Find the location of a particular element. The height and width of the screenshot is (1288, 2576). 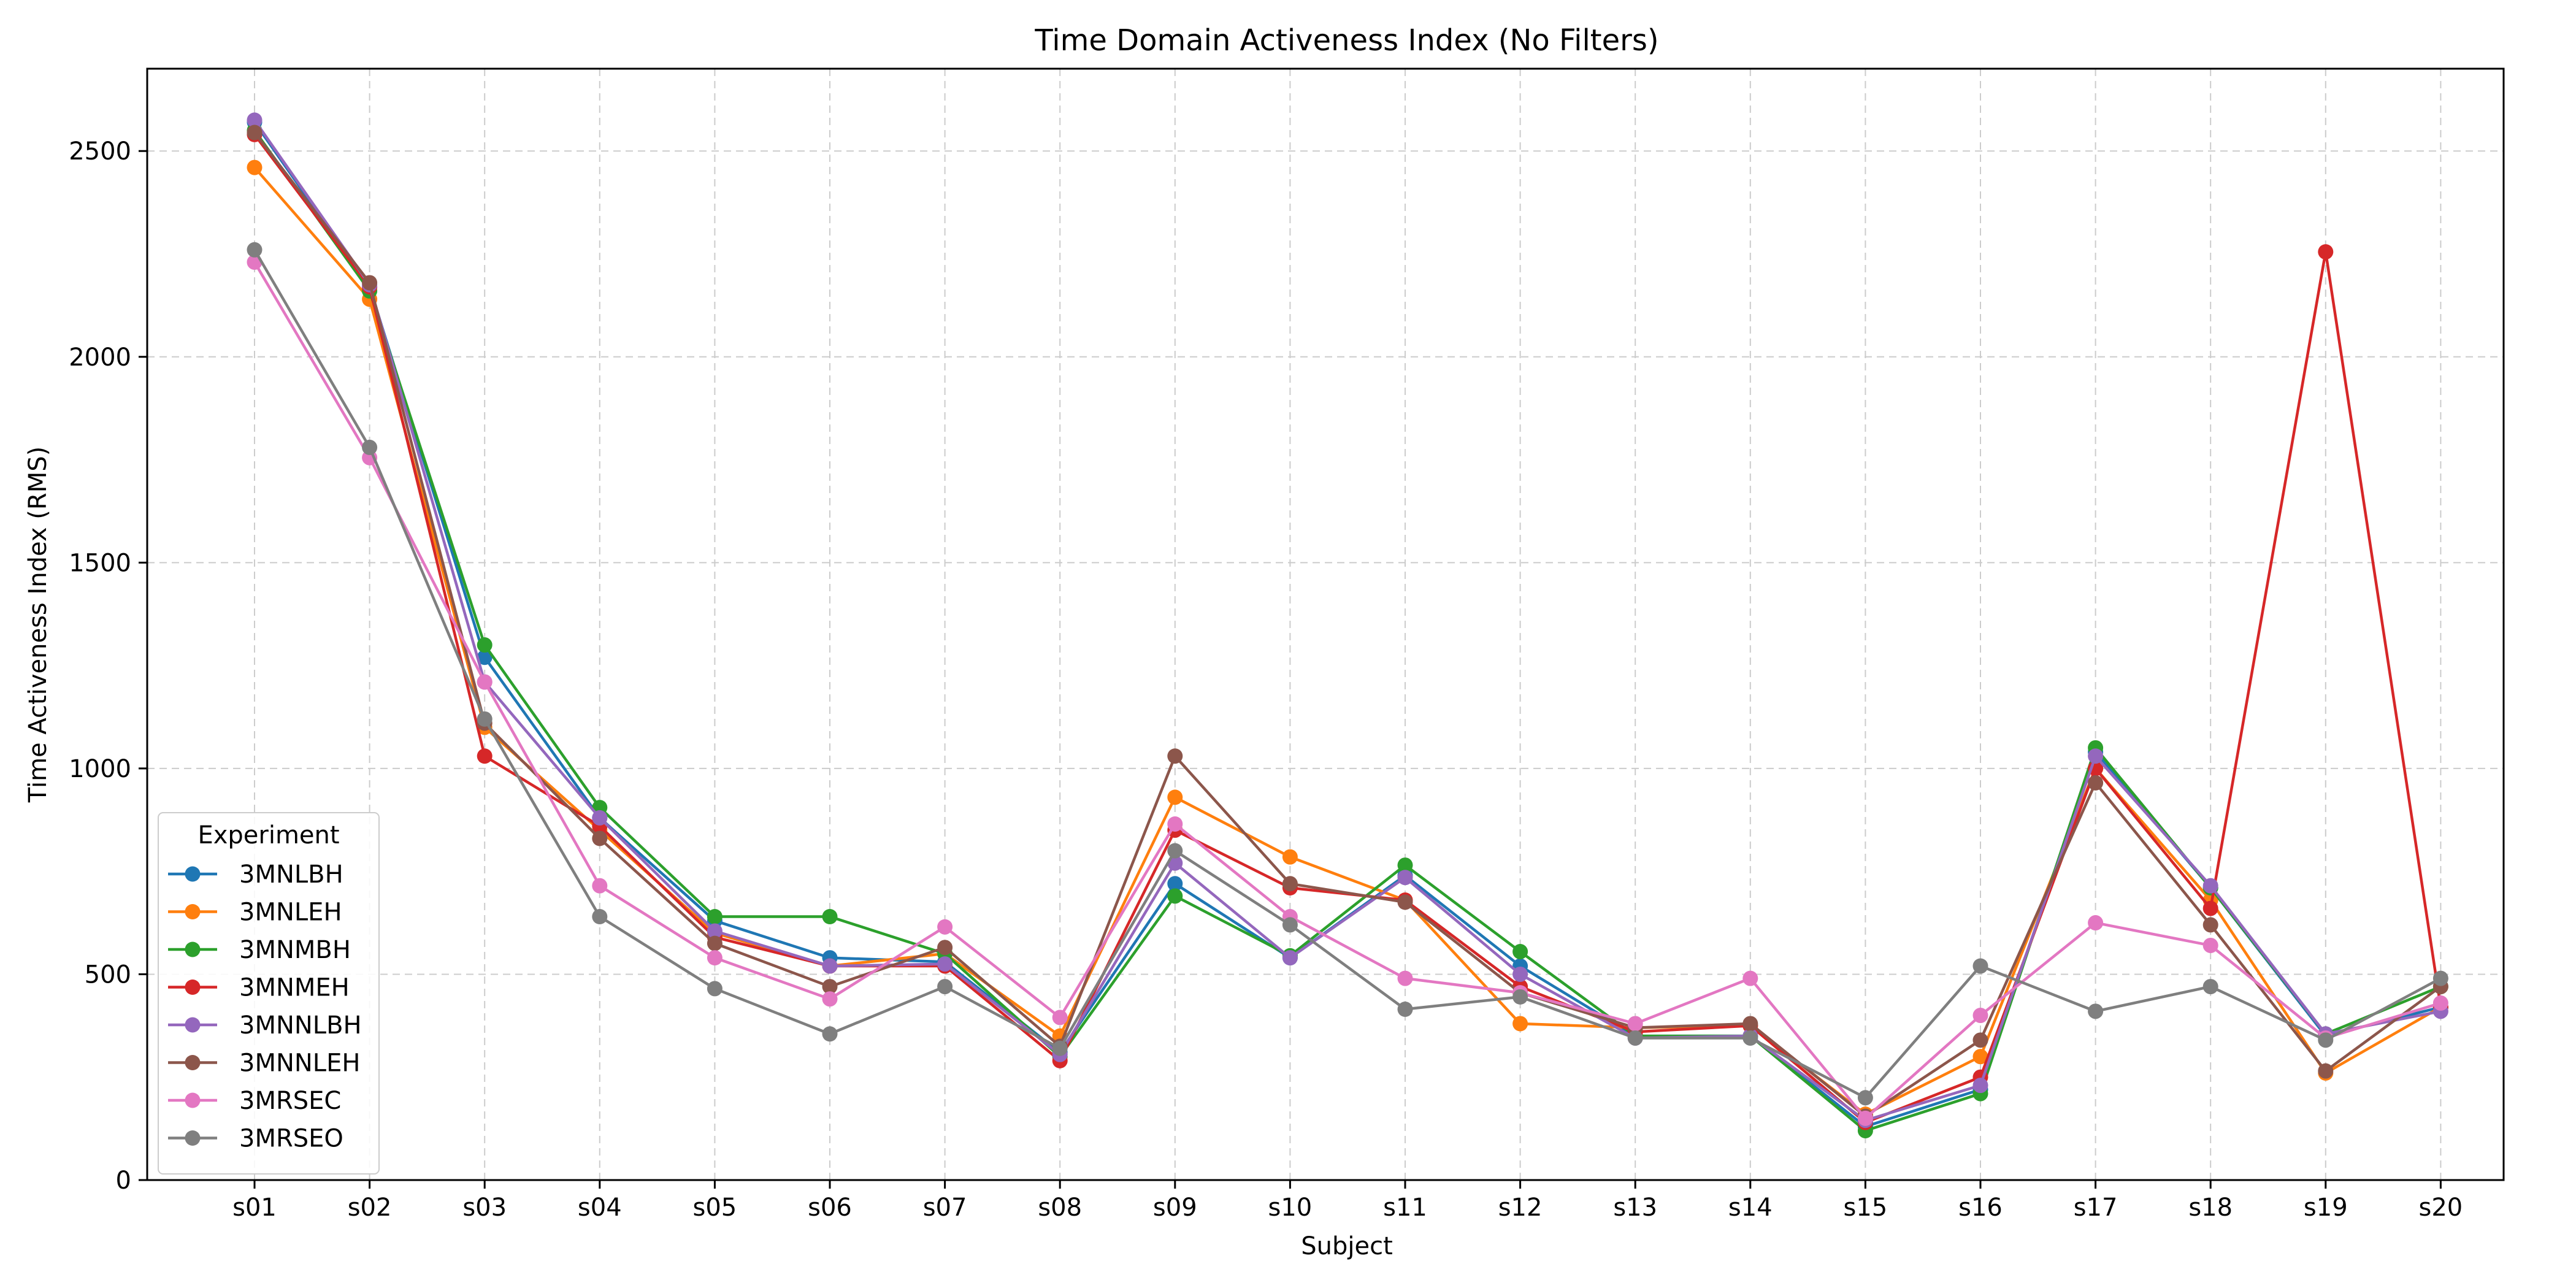

legend-item-3mrsec: 3MRSEC is located at coordinates (254, 1101).